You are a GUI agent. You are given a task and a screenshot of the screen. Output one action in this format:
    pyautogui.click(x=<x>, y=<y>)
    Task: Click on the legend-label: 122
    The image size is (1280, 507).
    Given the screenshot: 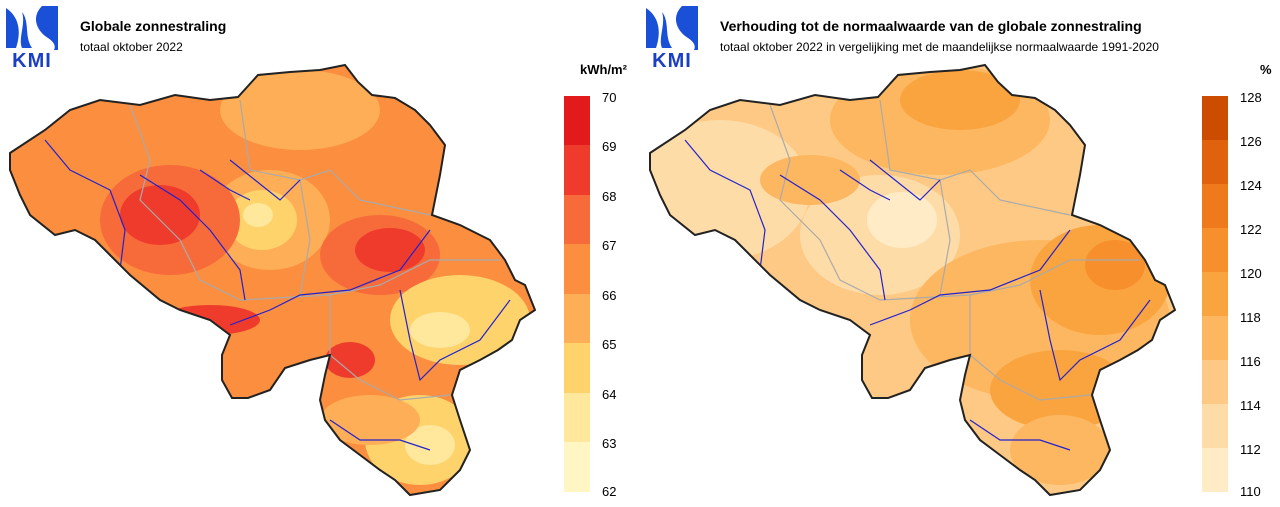 What is the action you would take?
    pyautogui.click(x=1251, y=229)
    